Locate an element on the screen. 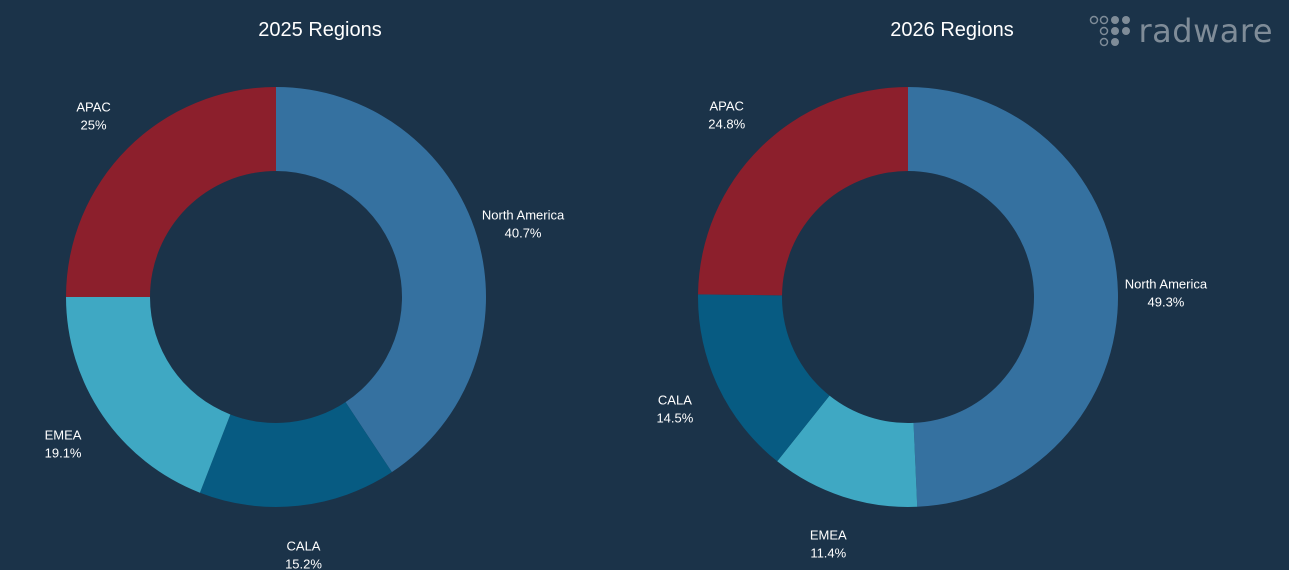 The height and width of the screenshot is (570, 1289). slice-label-value: 25% is located at coordinates (94, 125).